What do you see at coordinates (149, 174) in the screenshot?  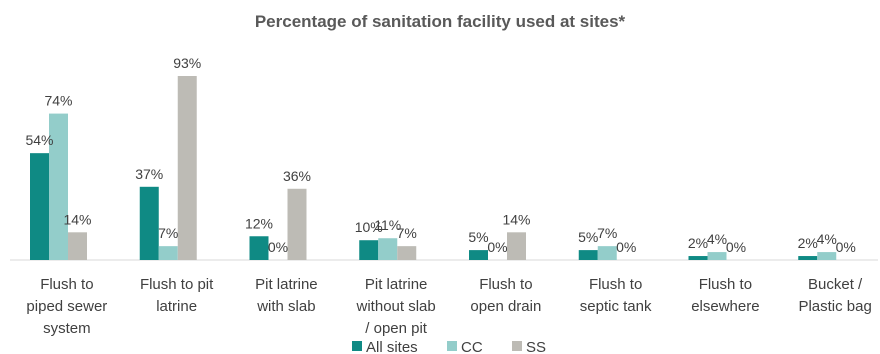 I see `data-label: 37%` at bounding box center [149, 174].